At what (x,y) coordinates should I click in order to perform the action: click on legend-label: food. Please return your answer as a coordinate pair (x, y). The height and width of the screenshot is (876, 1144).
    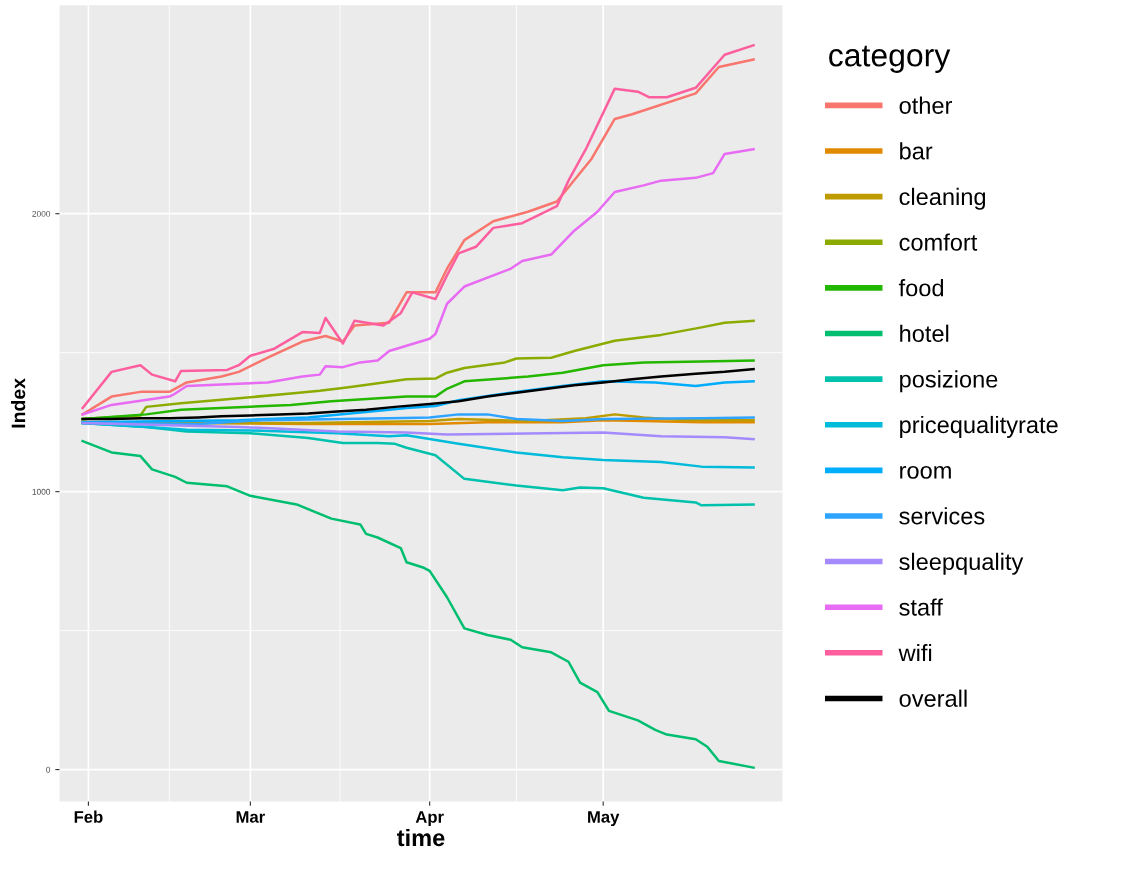
    Looking at the image, I should click on (921, 288).